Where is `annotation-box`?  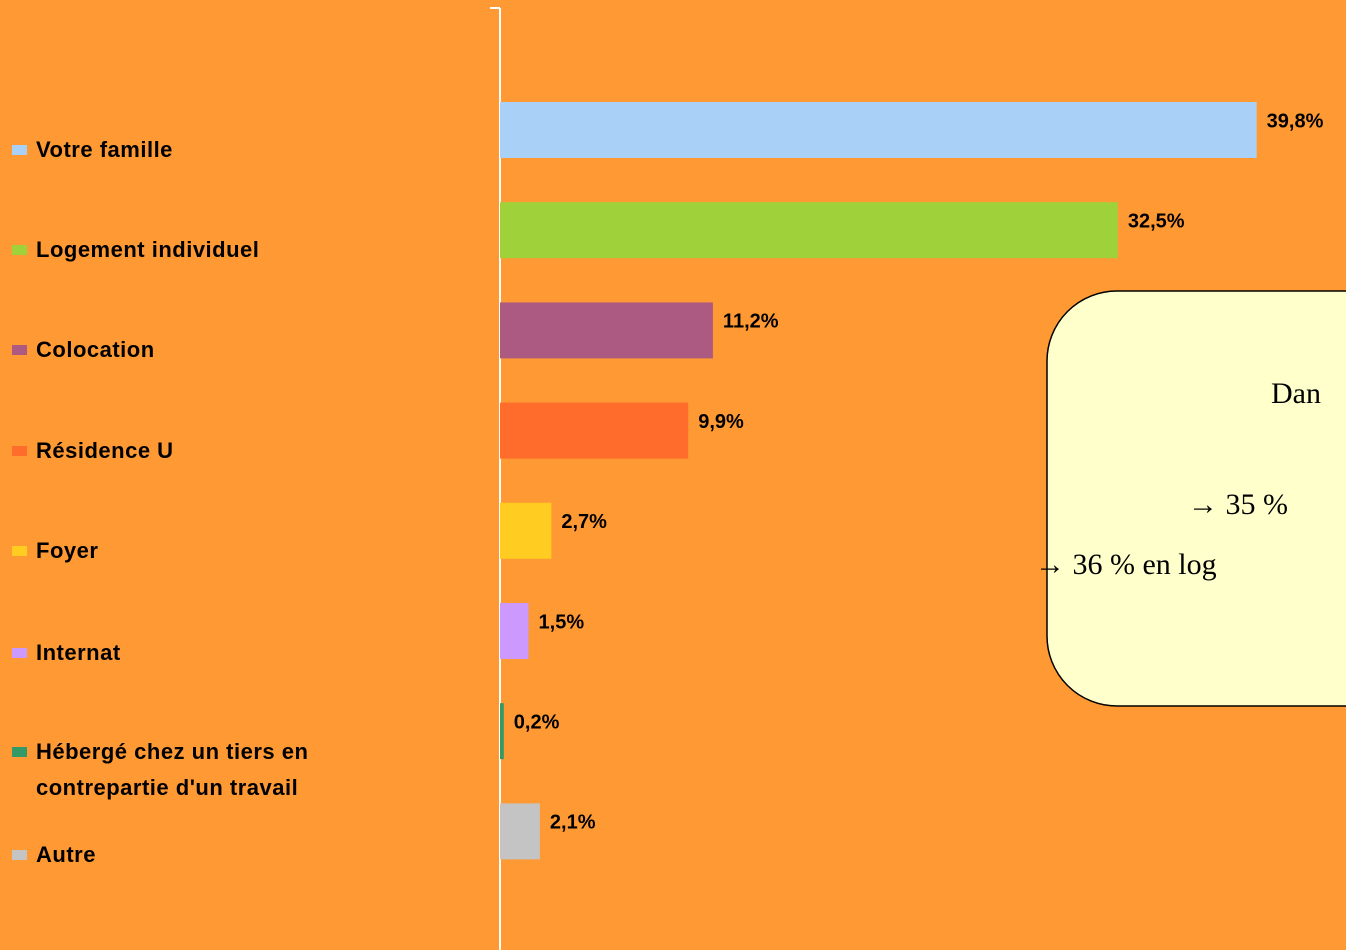 annotation-box is located at coordinates (1196, 498).